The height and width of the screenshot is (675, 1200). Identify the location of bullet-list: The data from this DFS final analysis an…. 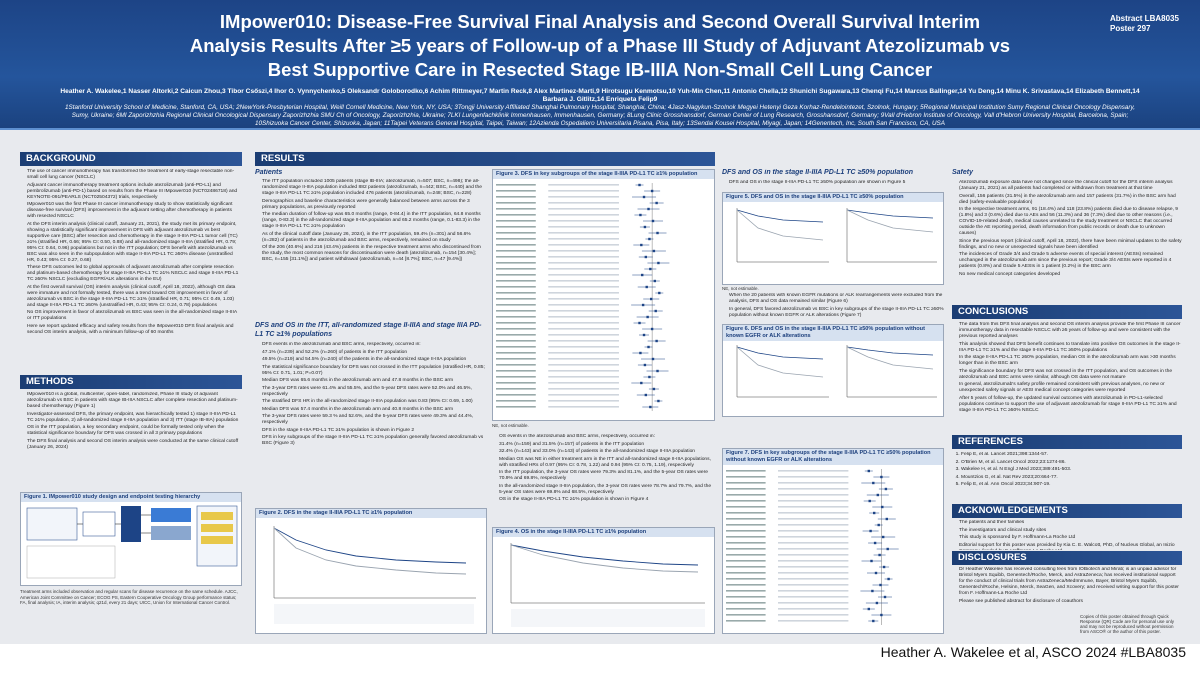
(1067, 368).